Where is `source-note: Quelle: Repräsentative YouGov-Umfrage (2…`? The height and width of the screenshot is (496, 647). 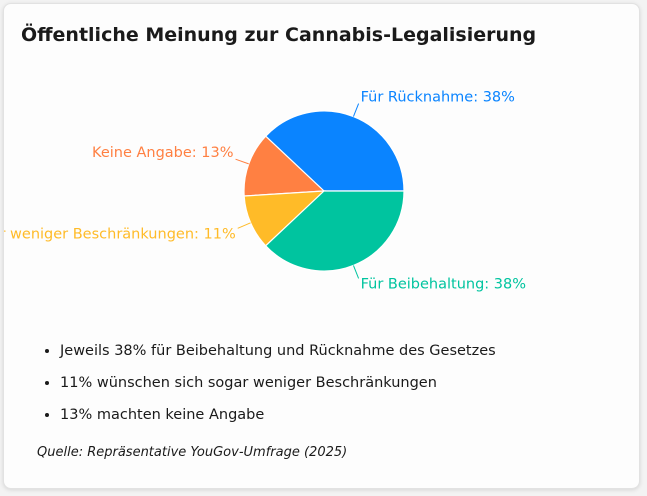
source-note: Quelle: Repräsentative YouGov-Umfrage (2… is located at coordinates (192, 452).